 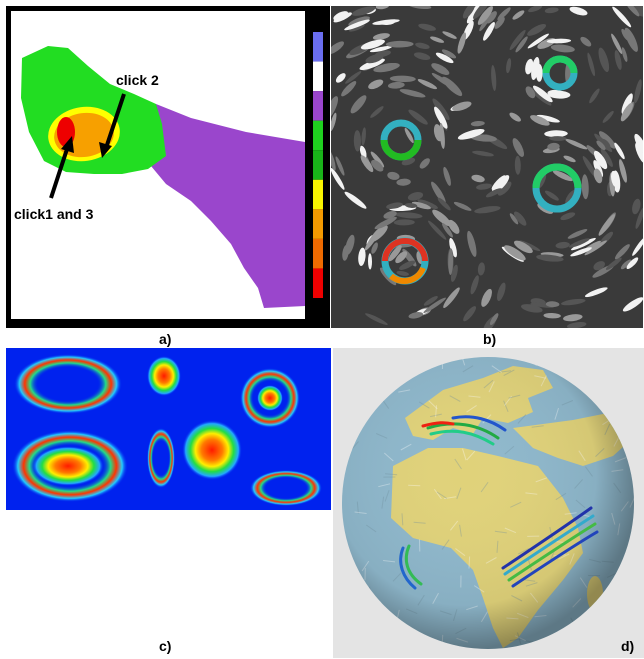 I want to click on panel-c, so click(x=168, y=429).